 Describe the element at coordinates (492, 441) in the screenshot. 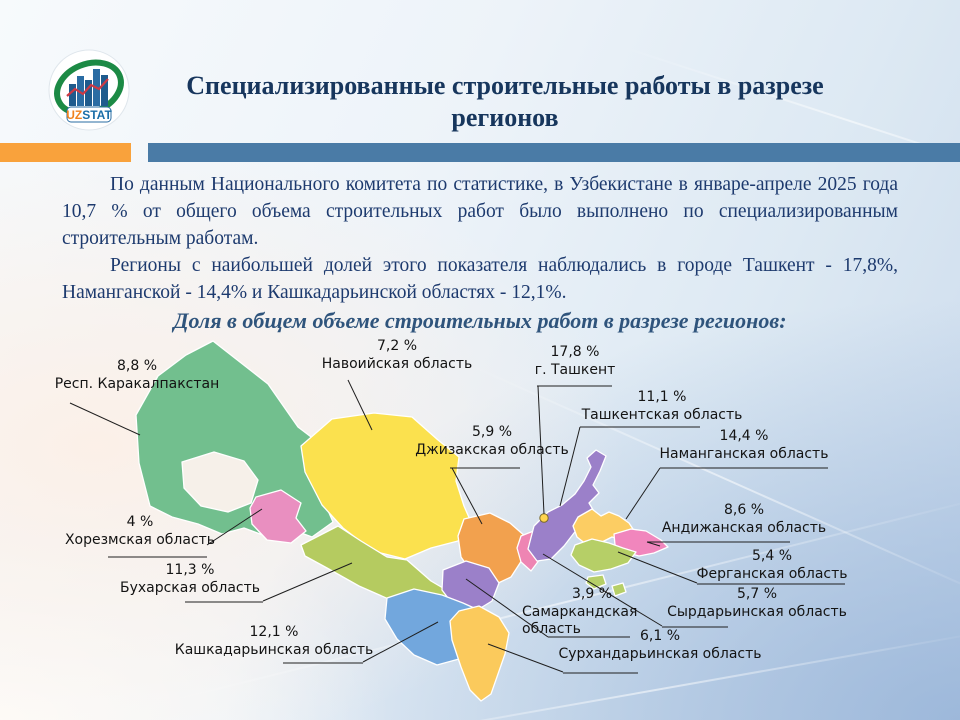

I see `label-jizzakh: 5,9 % Джизакская область` at that location.